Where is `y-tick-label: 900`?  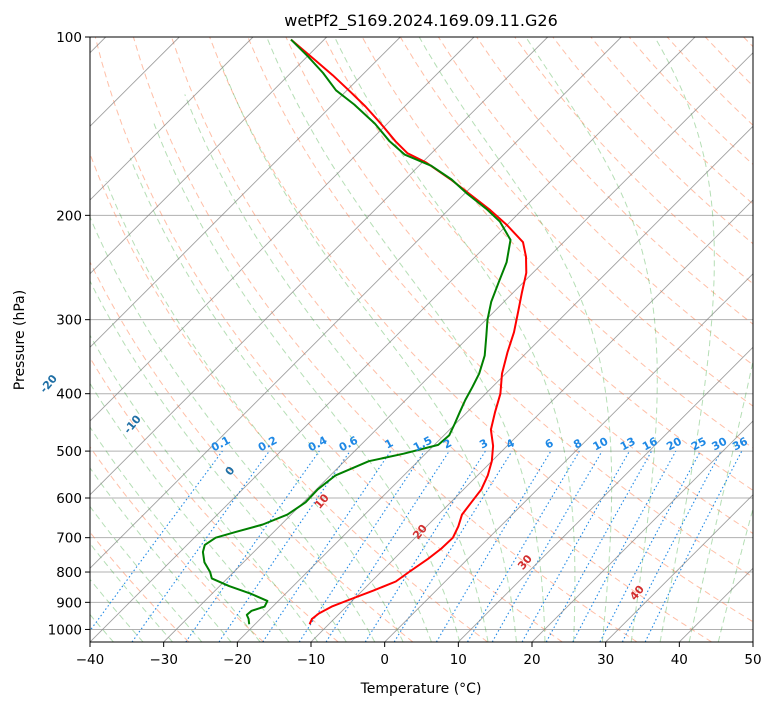
y-tick-label: 900 is located at coordinates (69, 603).